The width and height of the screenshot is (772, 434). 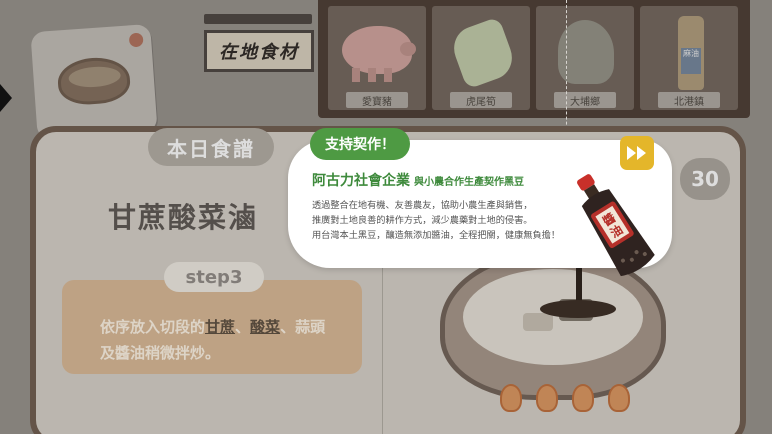 I want to click on recipe-photo-card, so click(x=94, y=82).